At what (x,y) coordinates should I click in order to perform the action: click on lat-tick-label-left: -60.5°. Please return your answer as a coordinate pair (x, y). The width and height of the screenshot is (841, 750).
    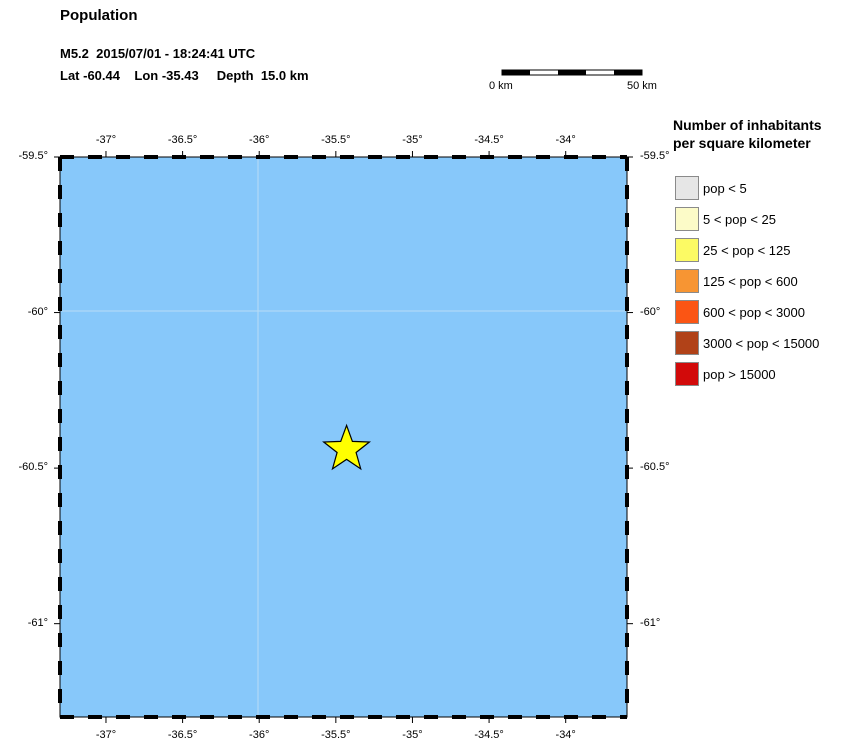
    Looking at the image, I should click on (33, 467).